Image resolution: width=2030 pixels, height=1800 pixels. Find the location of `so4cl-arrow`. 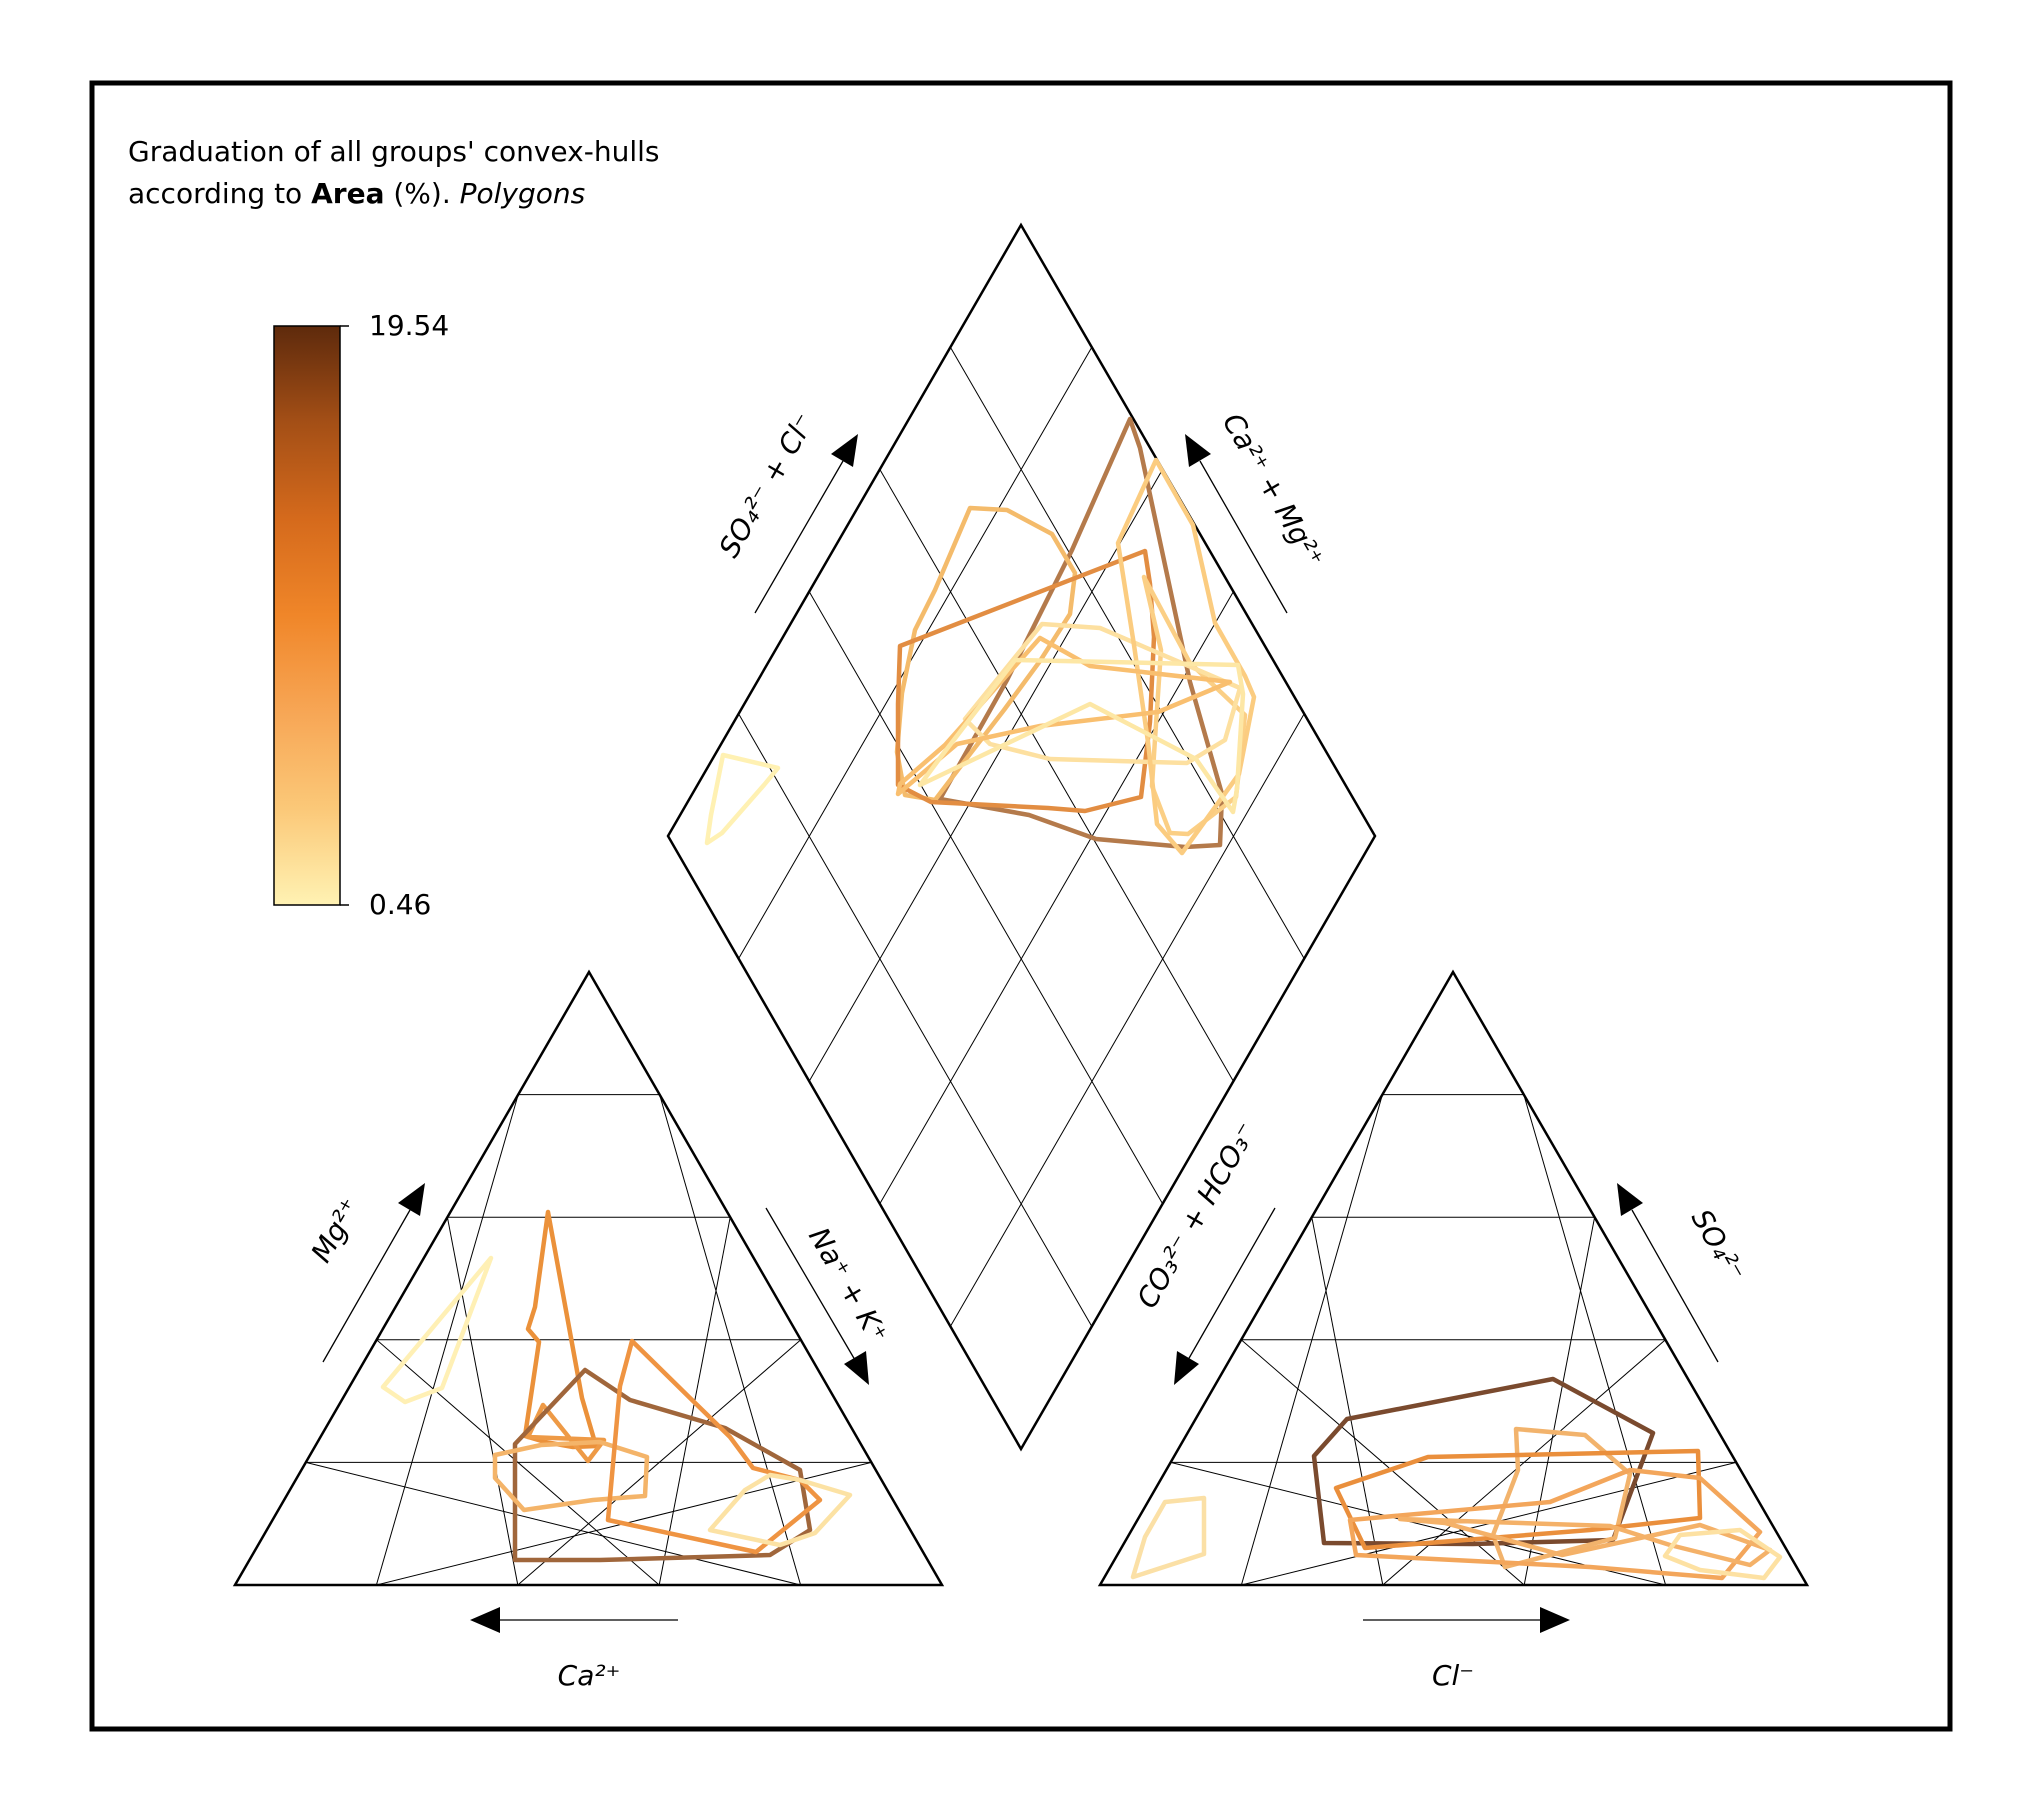

so4cl-arrow is located at coordinates (799, 537).